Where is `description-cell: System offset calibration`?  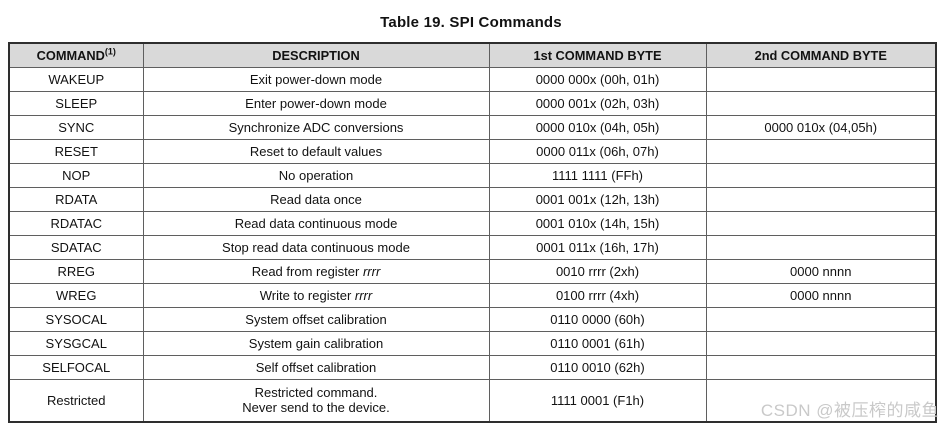 description-cell: System offset calibration is located at coordinates (316, 319).